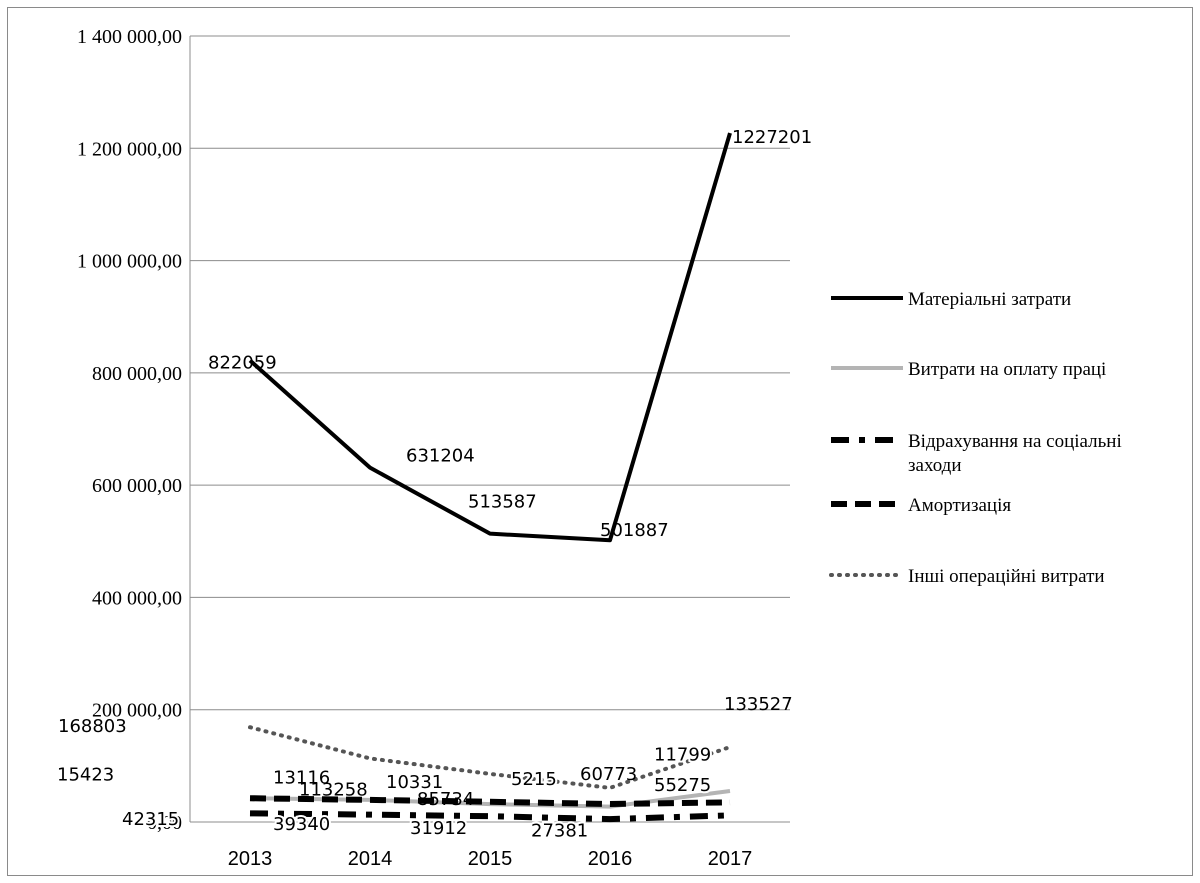 This screenshot has width=1200, height=883. I want to click on data-label: 631204, so click(440, 456).